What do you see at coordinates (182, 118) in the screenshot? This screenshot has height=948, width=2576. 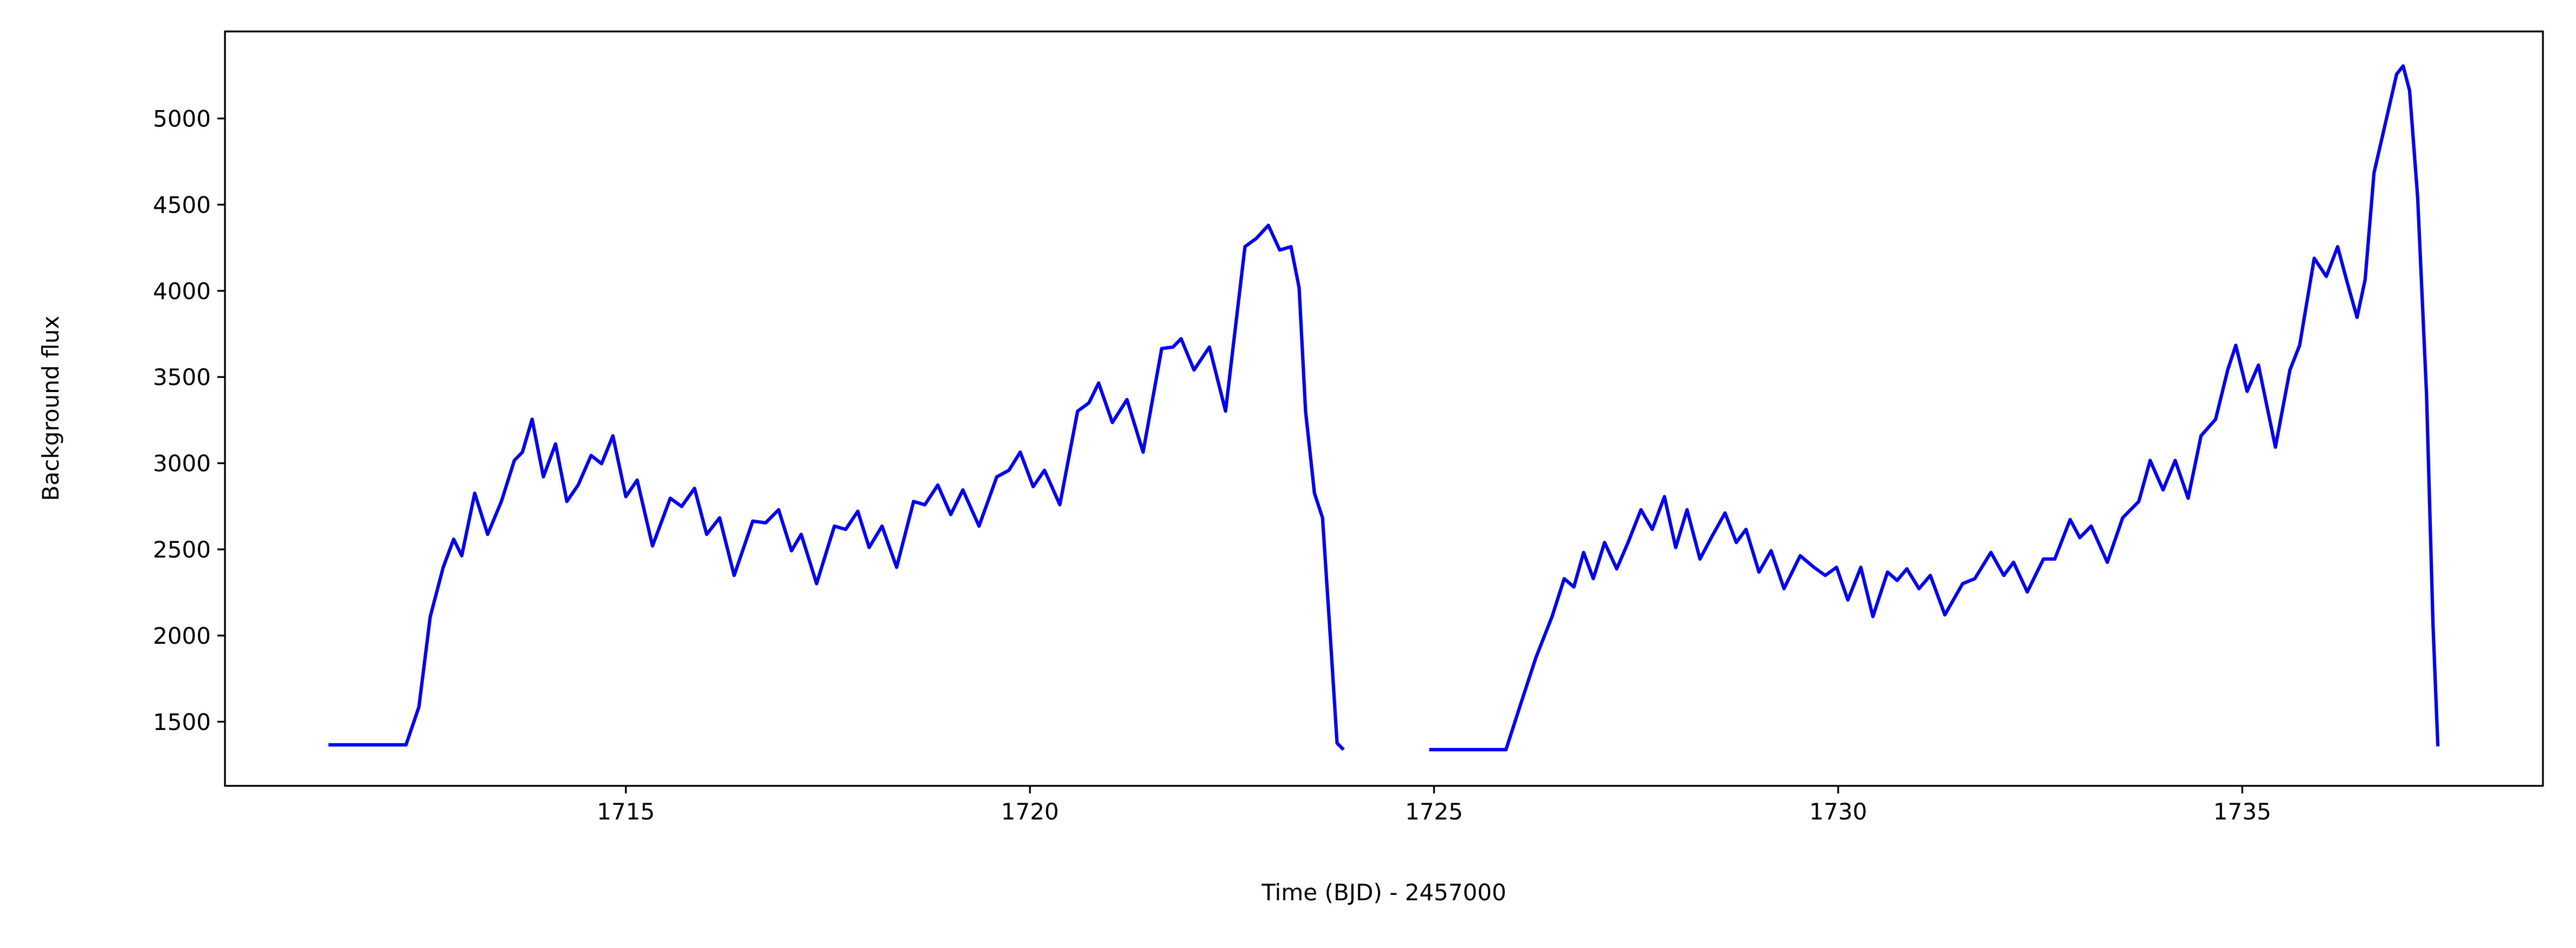 I see `y-tick-label: 5000` at bounding box center [182, 118].